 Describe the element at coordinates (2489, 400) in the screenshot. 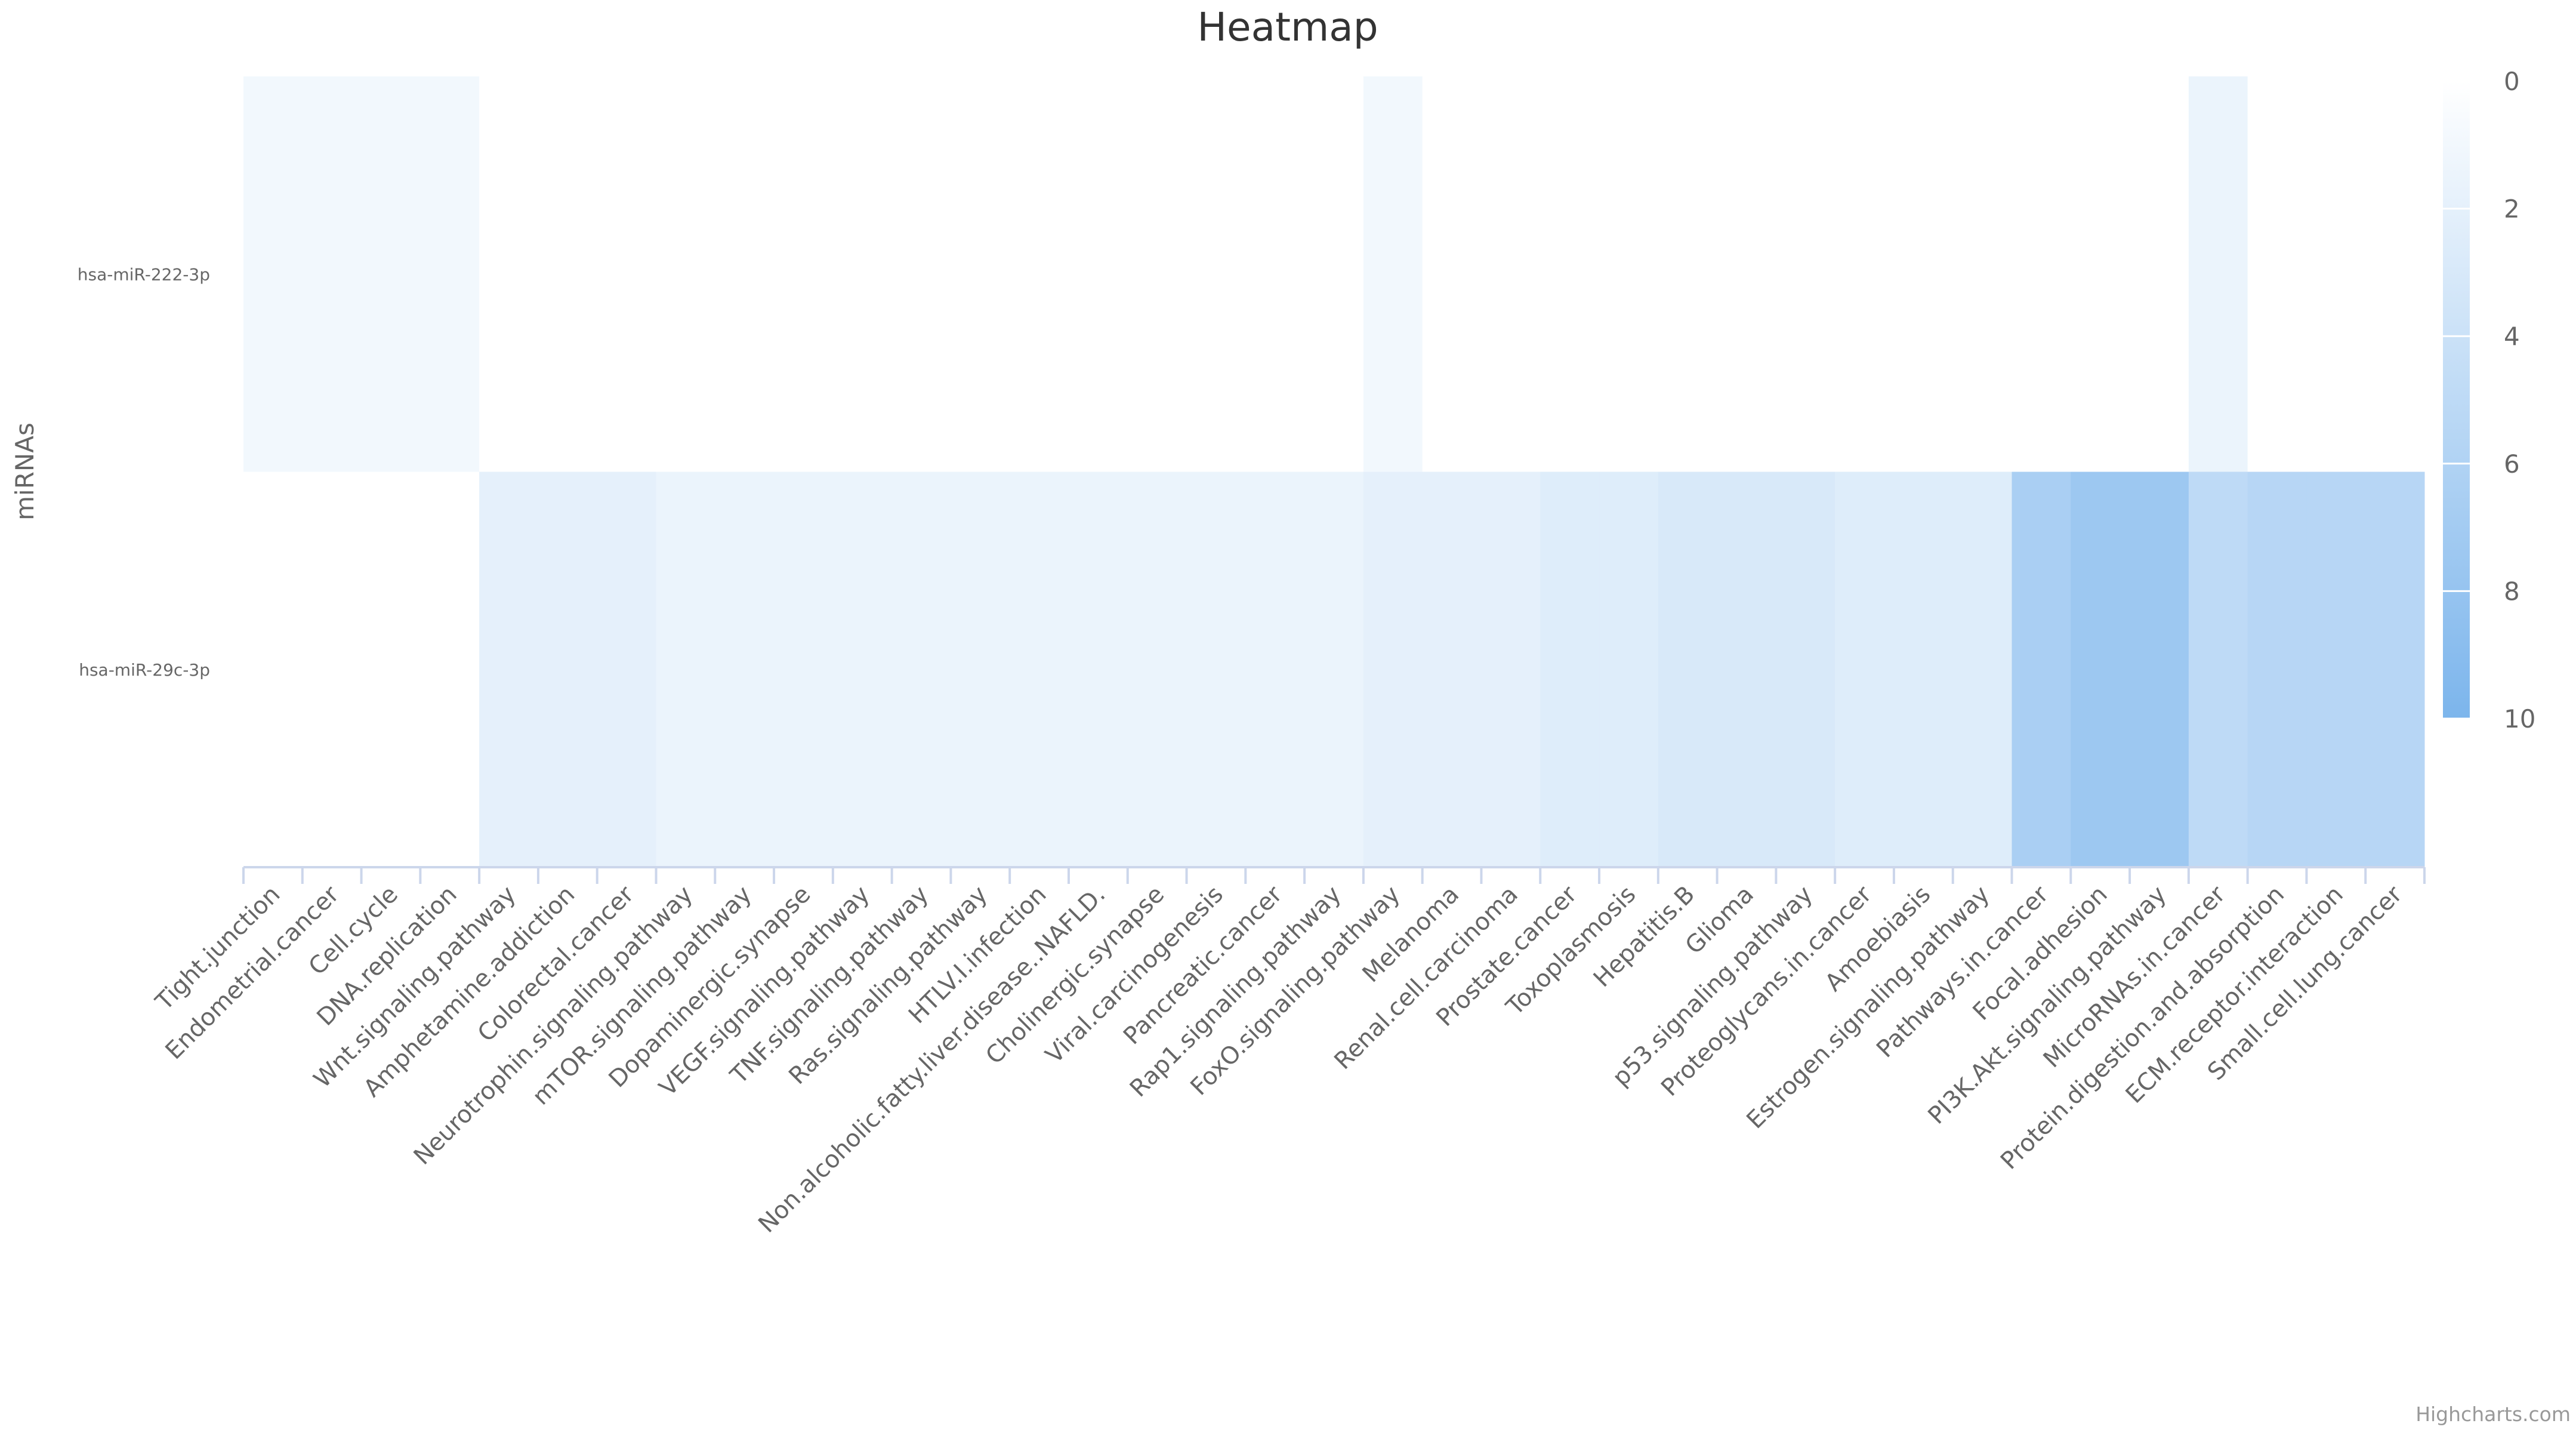

I see `color-legend-ticks: 0 2 4 6 8 10` at that location.